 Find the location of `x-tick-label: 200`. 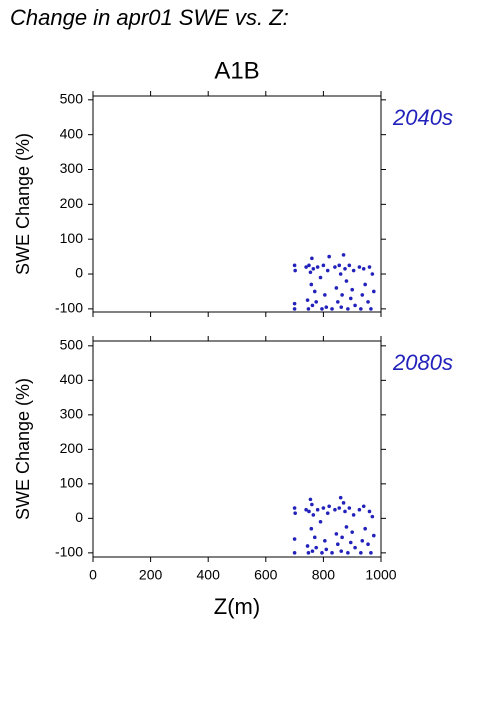

x-tick-label: 200 is located at coordinates (151, 575).